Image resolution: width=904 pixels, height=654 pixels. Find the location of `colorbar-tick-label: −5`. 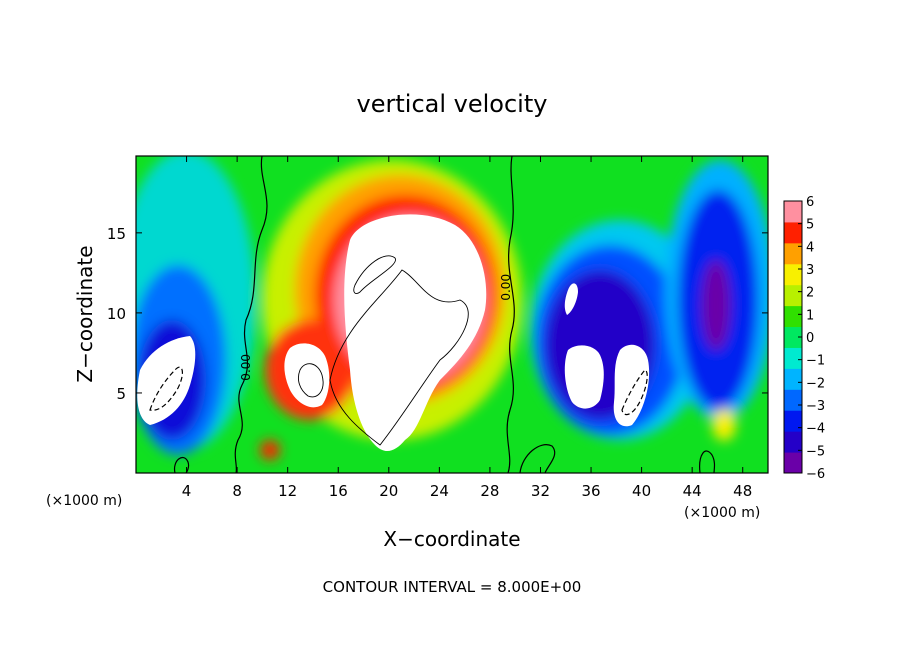

colorbar-tick-label: −5 is located at coordinates (815, 451).